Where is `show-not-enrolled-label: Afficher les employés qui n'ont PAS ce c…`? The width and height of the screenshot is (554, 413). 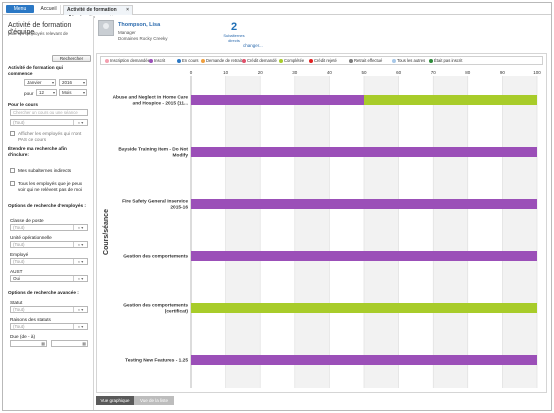 show-not-enrolled-label: Afficher les employés qui n'ont PAS ce c… is located at coordinates (50, 136).